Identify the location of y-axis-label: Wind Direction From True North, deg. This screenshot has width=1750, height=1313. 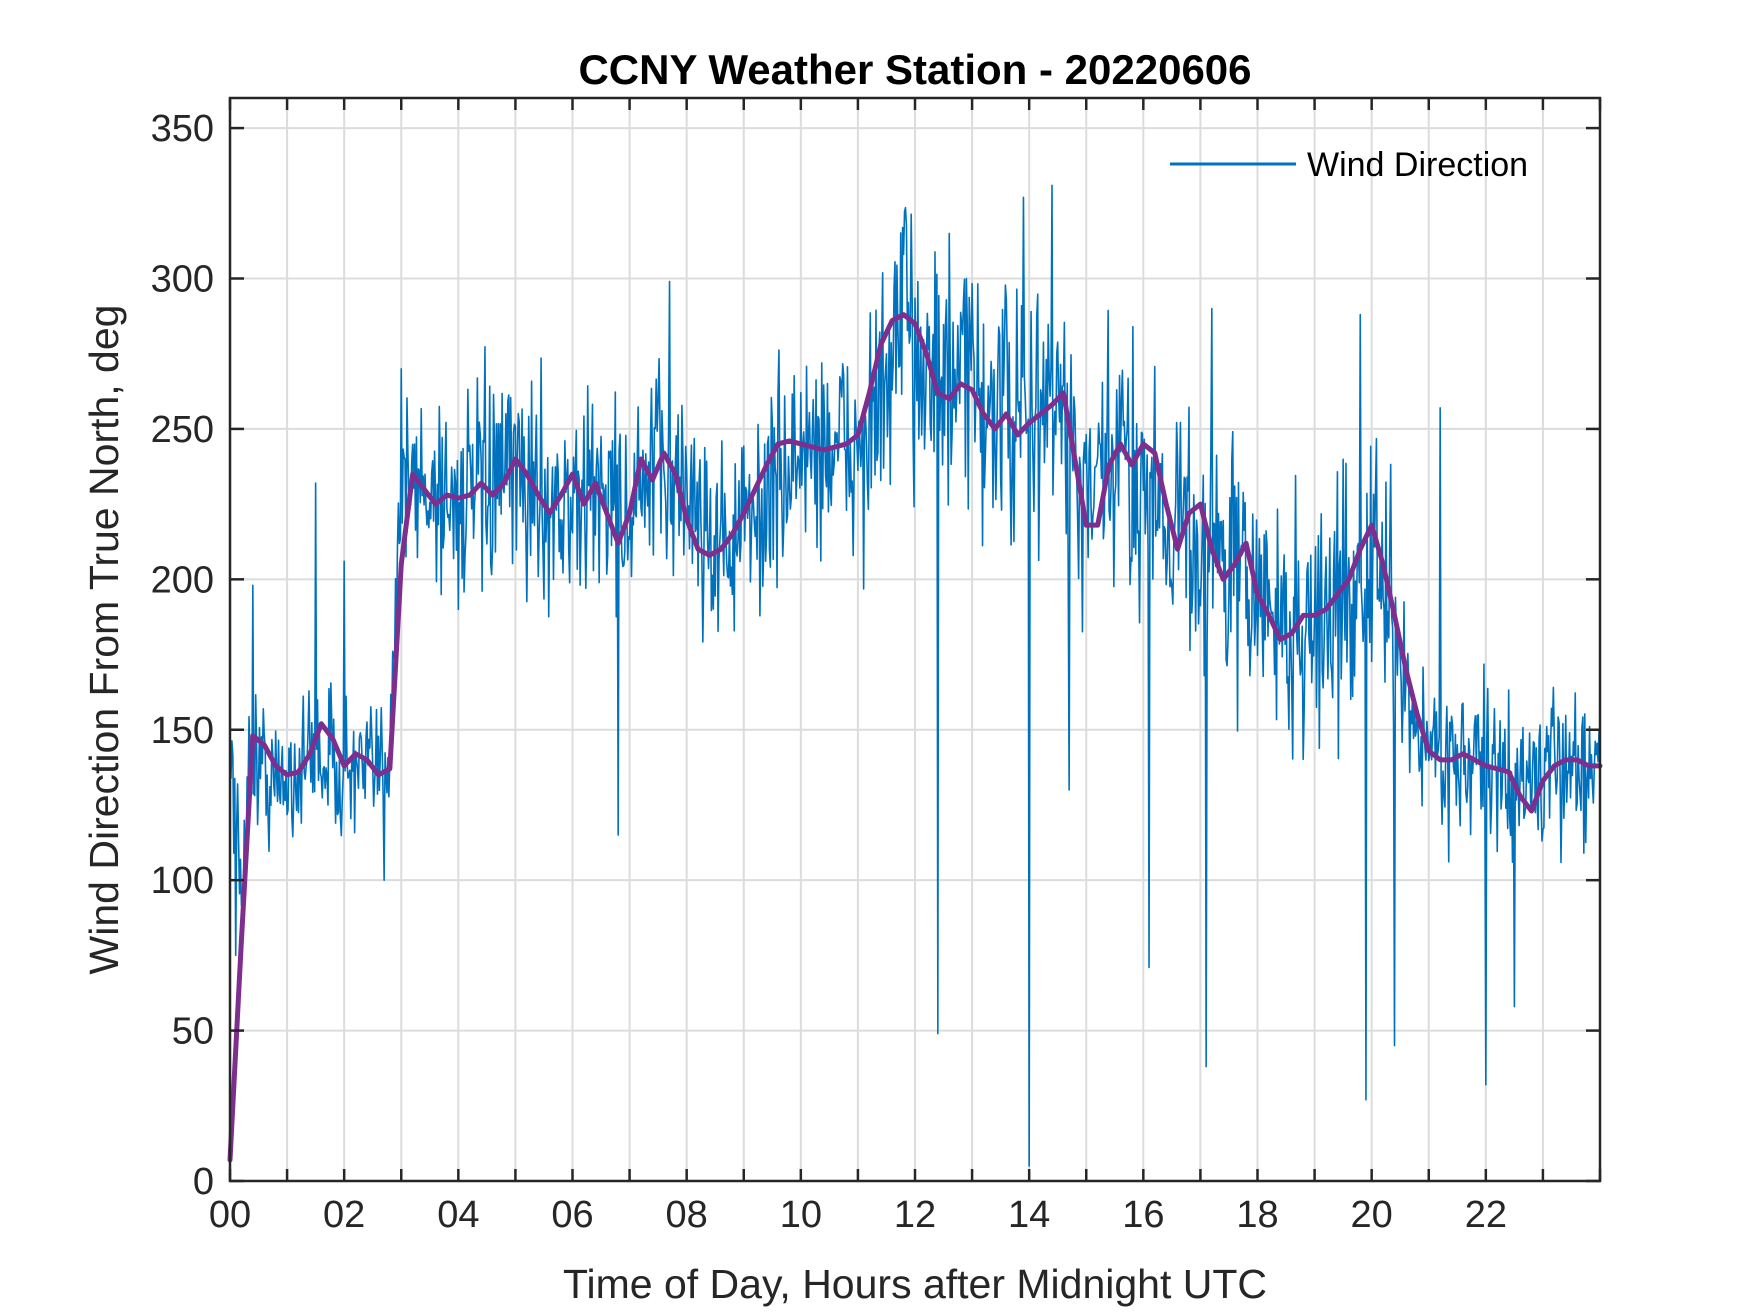
(104, 640).